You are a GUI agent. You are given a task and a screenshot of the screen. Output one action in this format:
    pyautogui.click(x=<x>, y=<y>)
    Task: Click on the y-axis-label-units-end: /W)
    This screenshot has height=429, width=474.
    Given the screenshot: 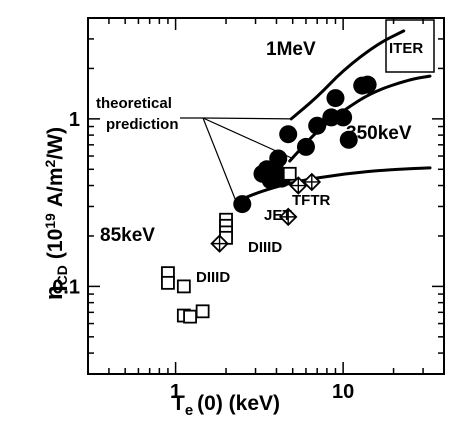 What is the action you would take?
    pyautogui.click(x=55, y=143)
    